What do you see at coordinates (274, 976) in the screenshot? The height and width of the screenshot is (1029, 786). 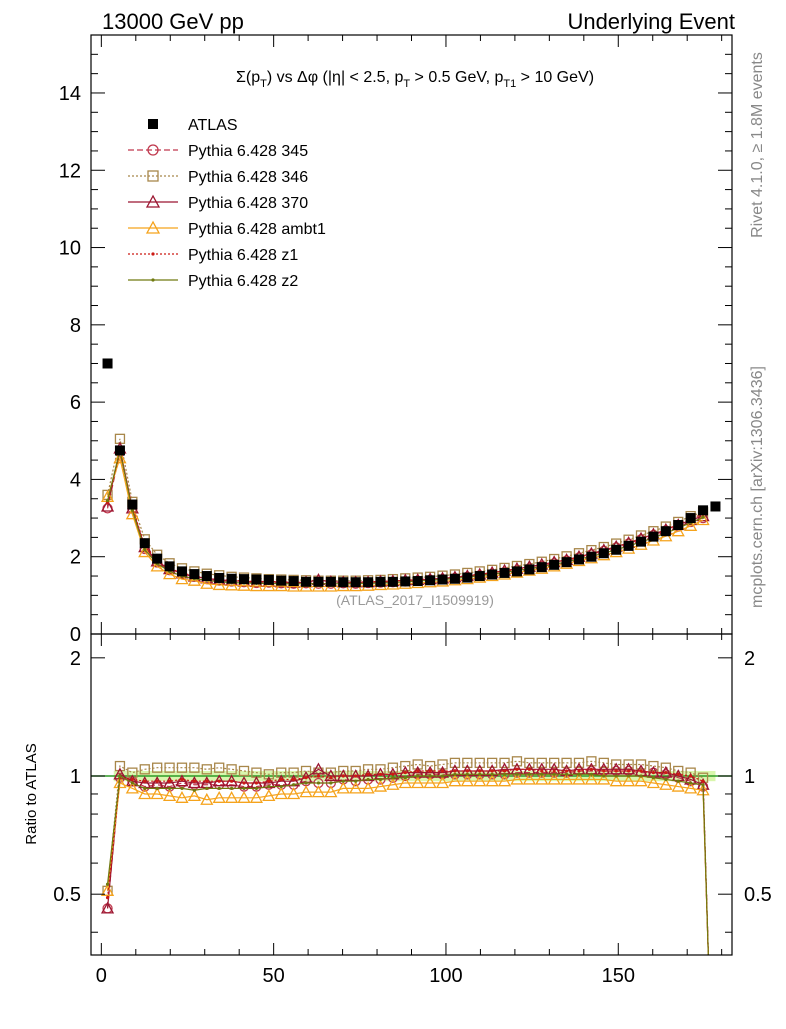 I see `x-tick-label-50: 50` at bounding box center [274, 976].